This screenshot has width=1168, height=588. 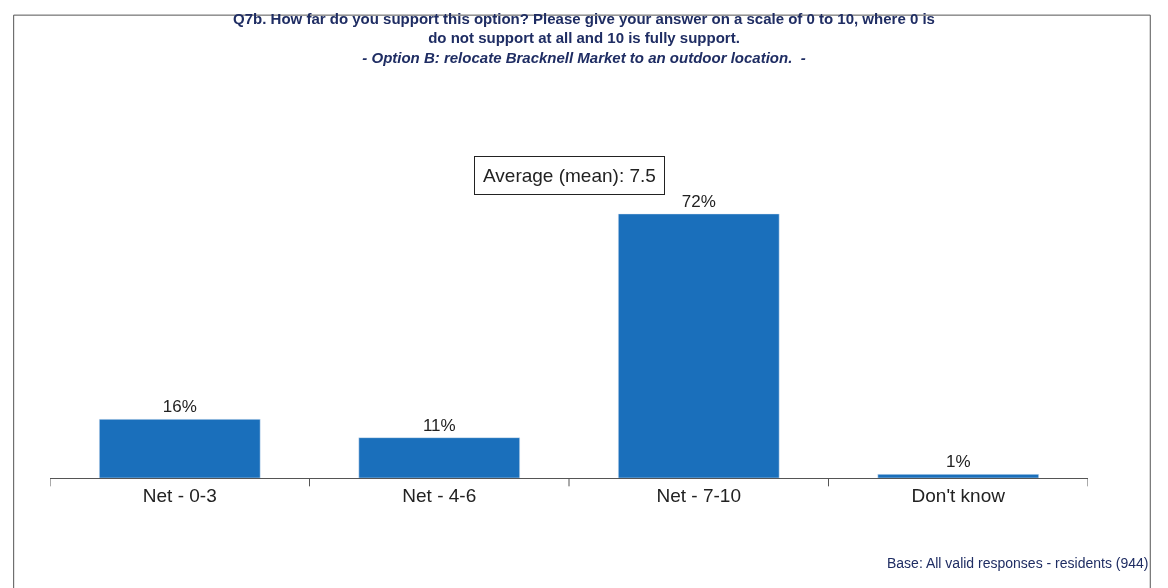 I want to click on text: Base: All valid responses - residents (944), so click(x=1018, y=563).